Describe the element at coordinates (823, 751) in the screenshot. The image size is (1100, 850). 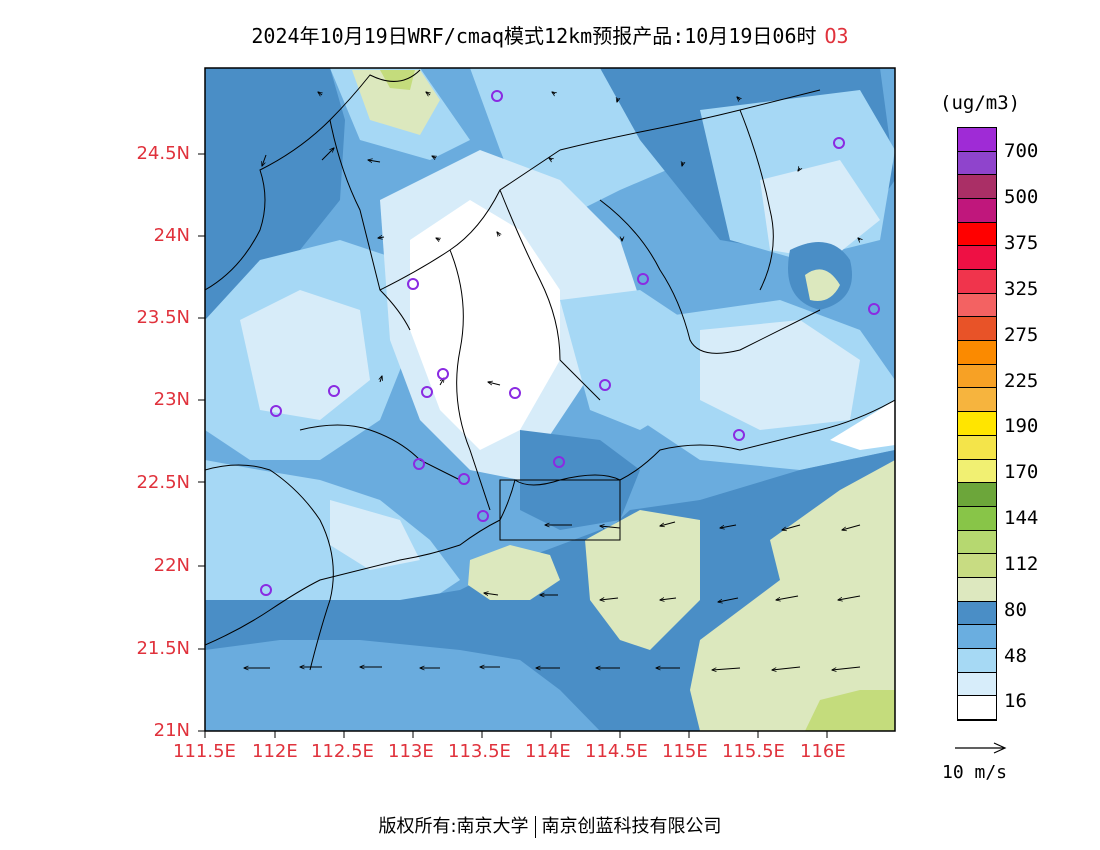
I see `lon-label: 116E` at that location.